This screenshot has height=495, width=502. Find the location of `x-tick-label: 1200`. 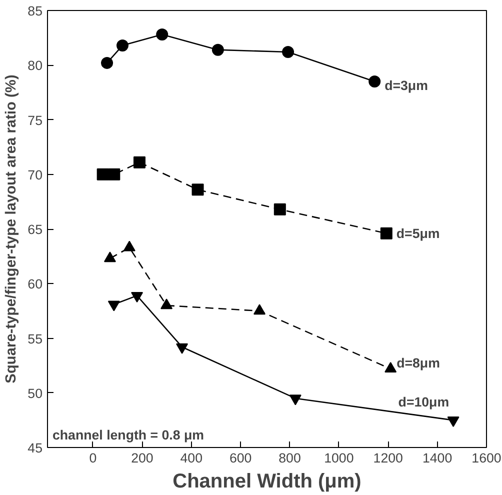

x-tick-label: 1200 is located at coordinates (388, 458).